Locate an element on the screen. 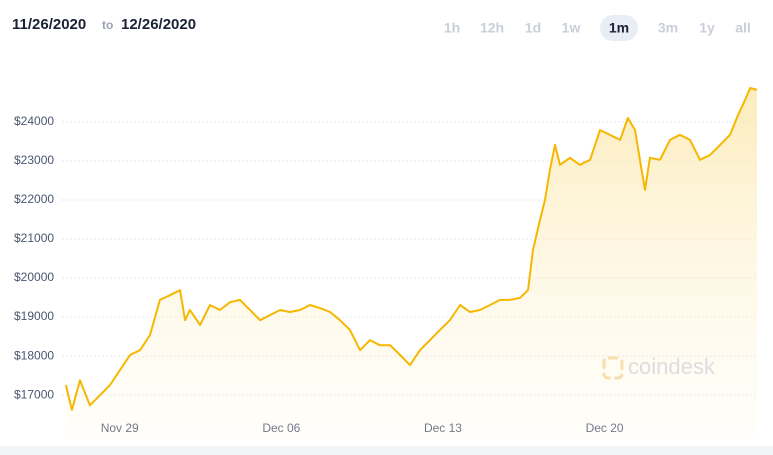 This screenshot has width=773, height=455. range-button: 12h is located at coordinates (492, 28).